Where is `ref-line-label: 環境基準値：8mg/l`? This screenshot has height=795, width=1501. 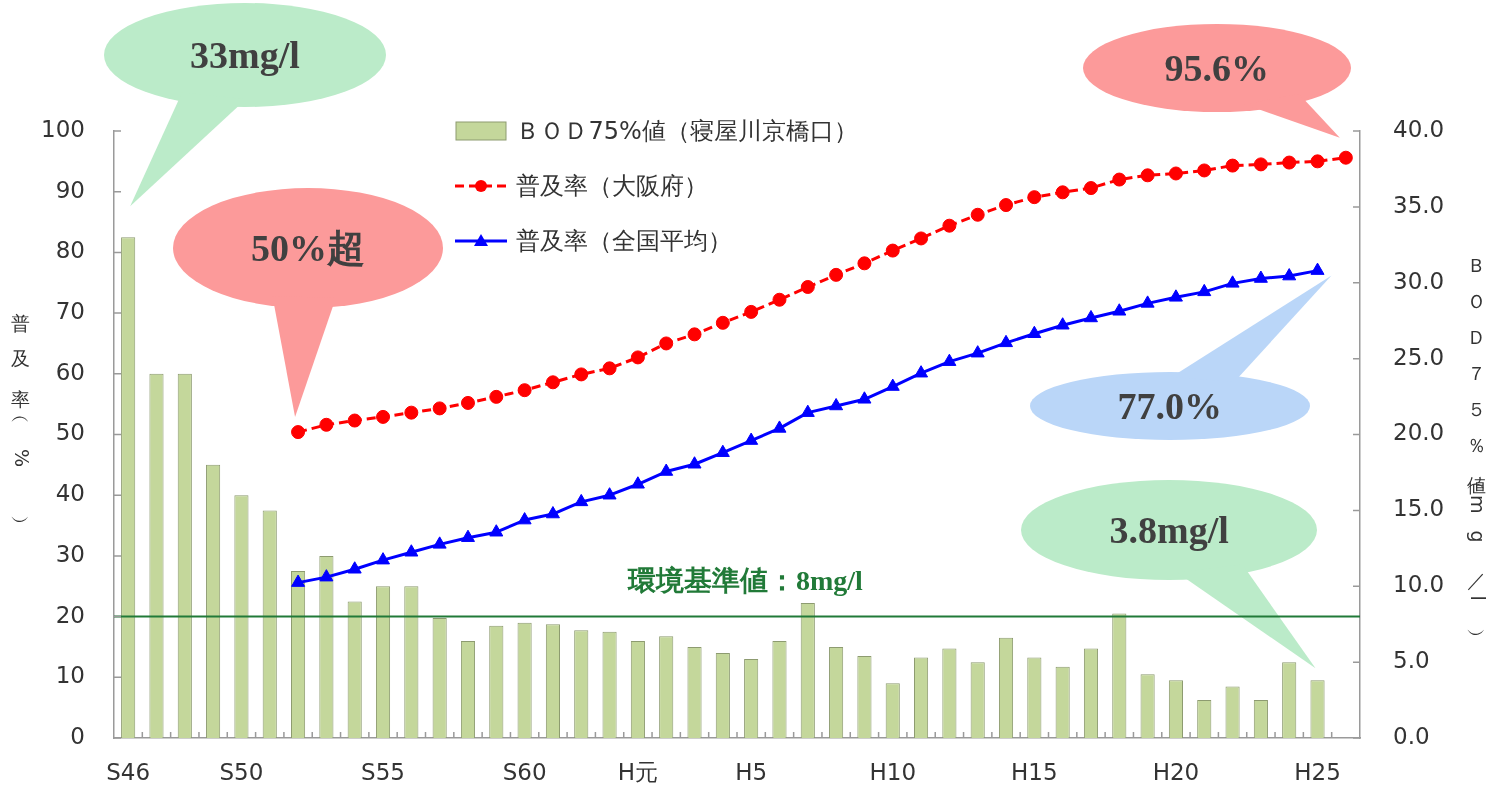
ref-line-label: 環境基準値：8mg/l is located at coordinates (745, 580).